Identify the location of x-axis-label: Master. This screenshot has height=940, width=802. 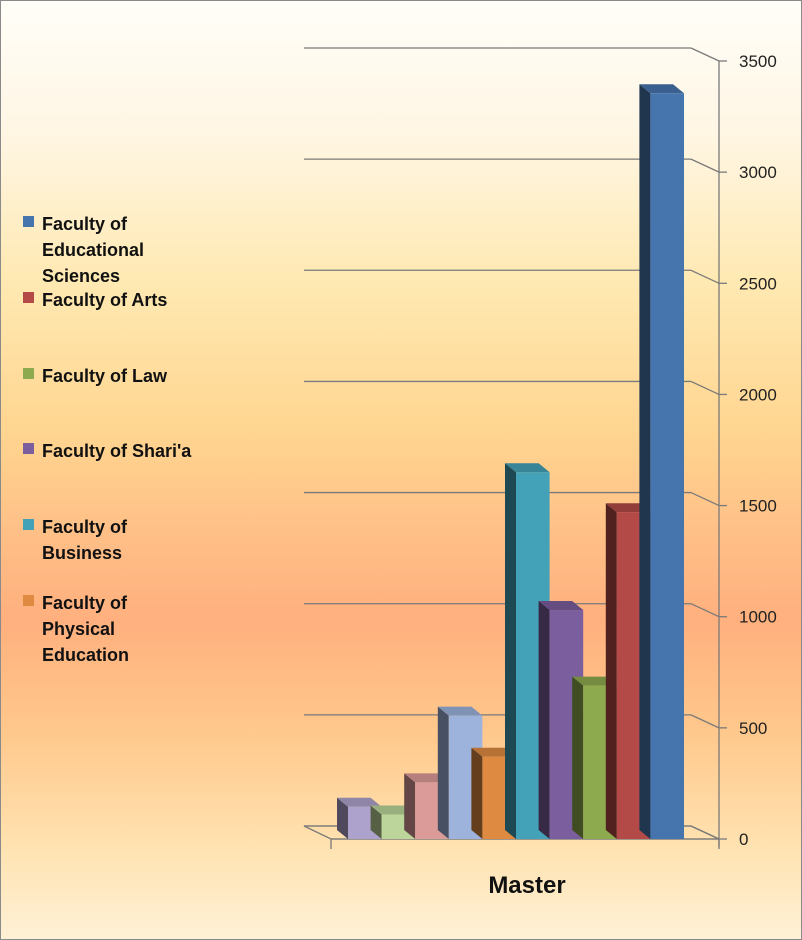
(526, 885).